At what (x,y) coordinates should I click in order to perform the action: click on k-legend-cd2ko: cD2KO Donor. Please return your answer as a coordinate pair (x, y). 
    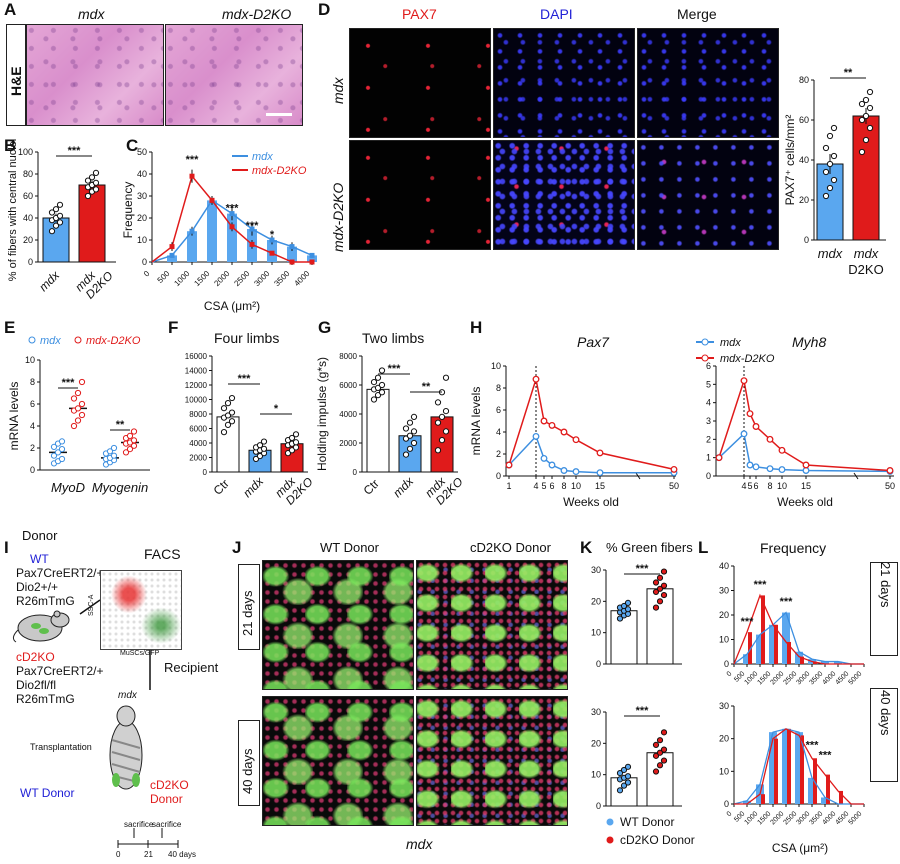
    Looking at the image, I should click on (657, 840).